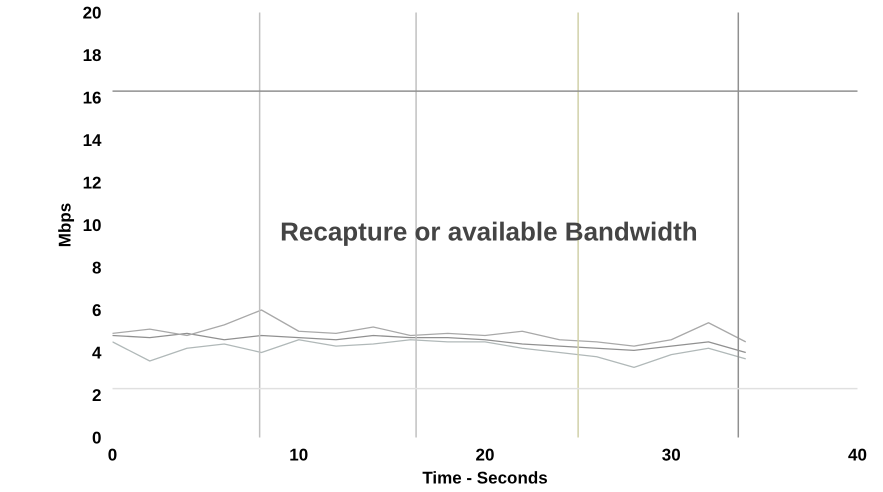 Image resolution: width=883 pixels, height=492 pixels. I want to click on annotation: Recapture or available Bandwidth, so click(489, 231).